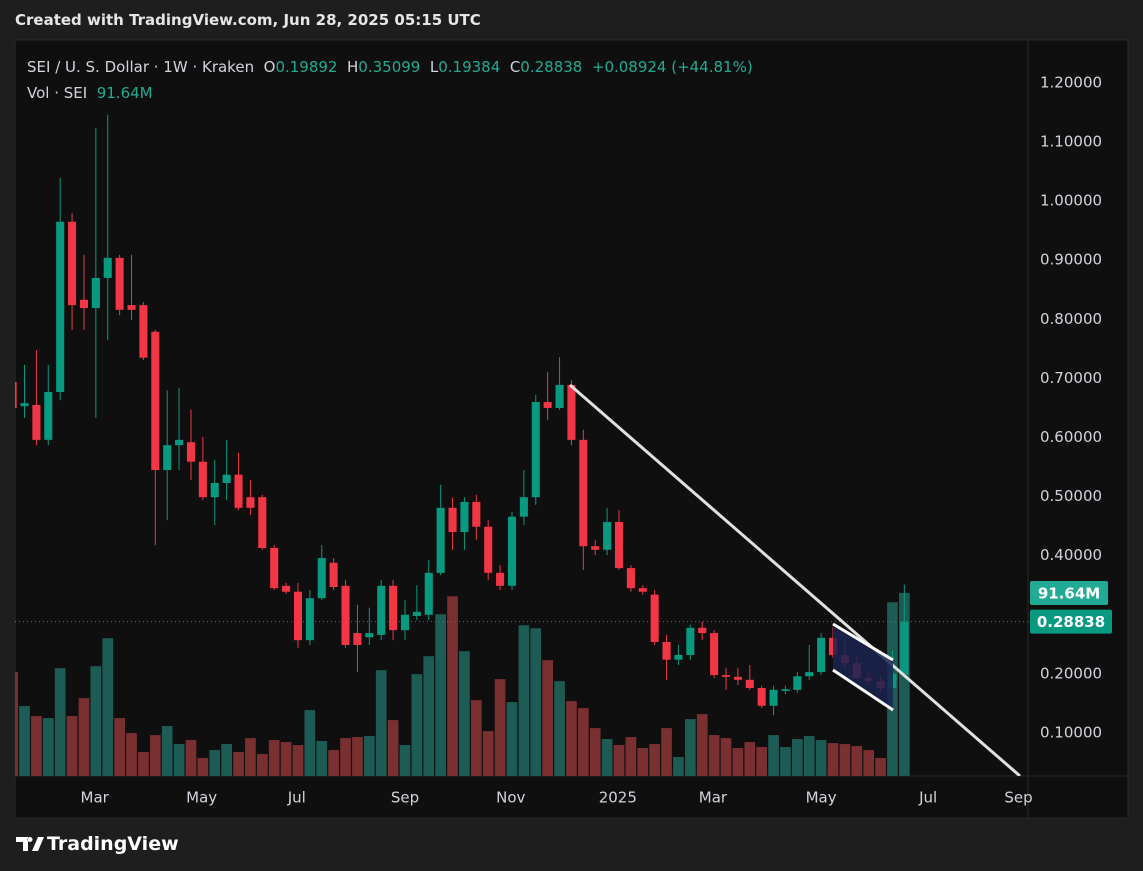  I want to click on ohlc-value: 0.28838, so click(551, 67).